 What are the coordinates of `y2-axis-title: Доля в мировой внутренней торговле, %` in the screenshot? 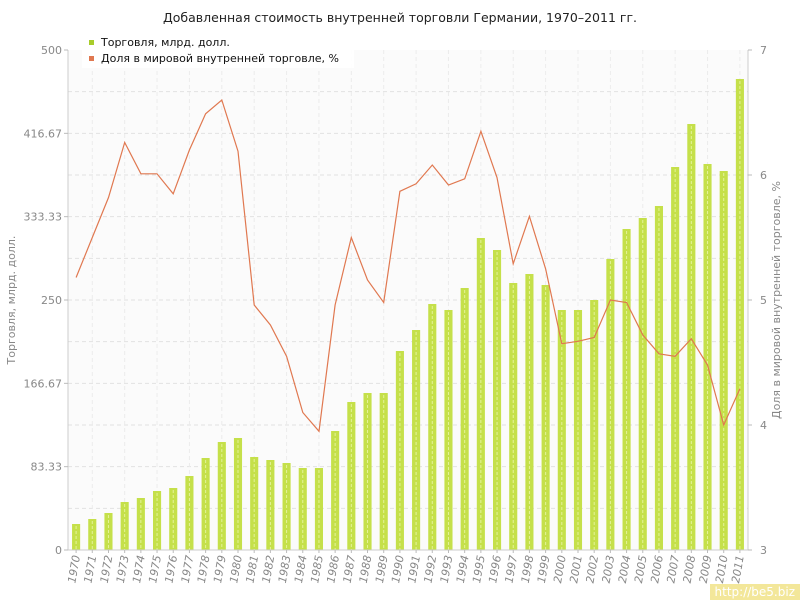 It's located at (776, 300).